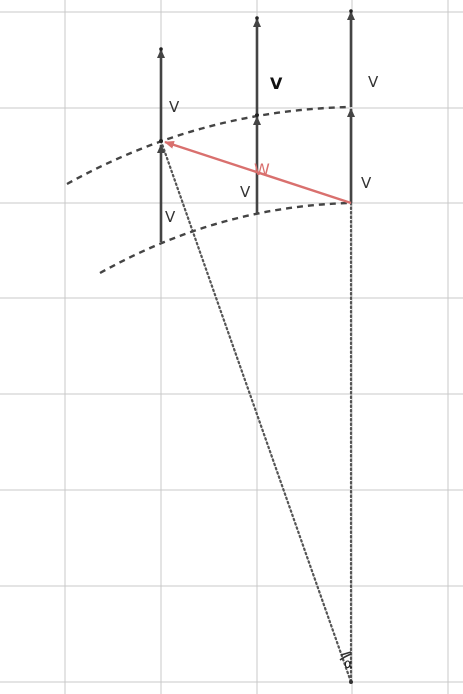 The width and height of the screenshot is (463, 694). What do you see at coordinates (225, 238) in the screenshot?
I see `inner-arc` at bounding box center [225, 238].